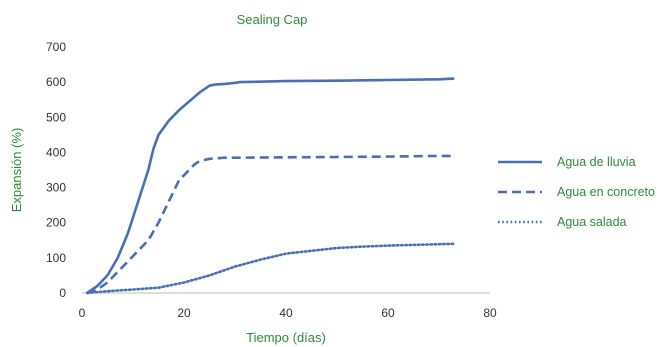 The width and height of the screenshot is (671, 347). What do you see at coordinates (82, 313) in the screenshot?
I see `x-tick-label: 0` at bounding box center [82, 313].